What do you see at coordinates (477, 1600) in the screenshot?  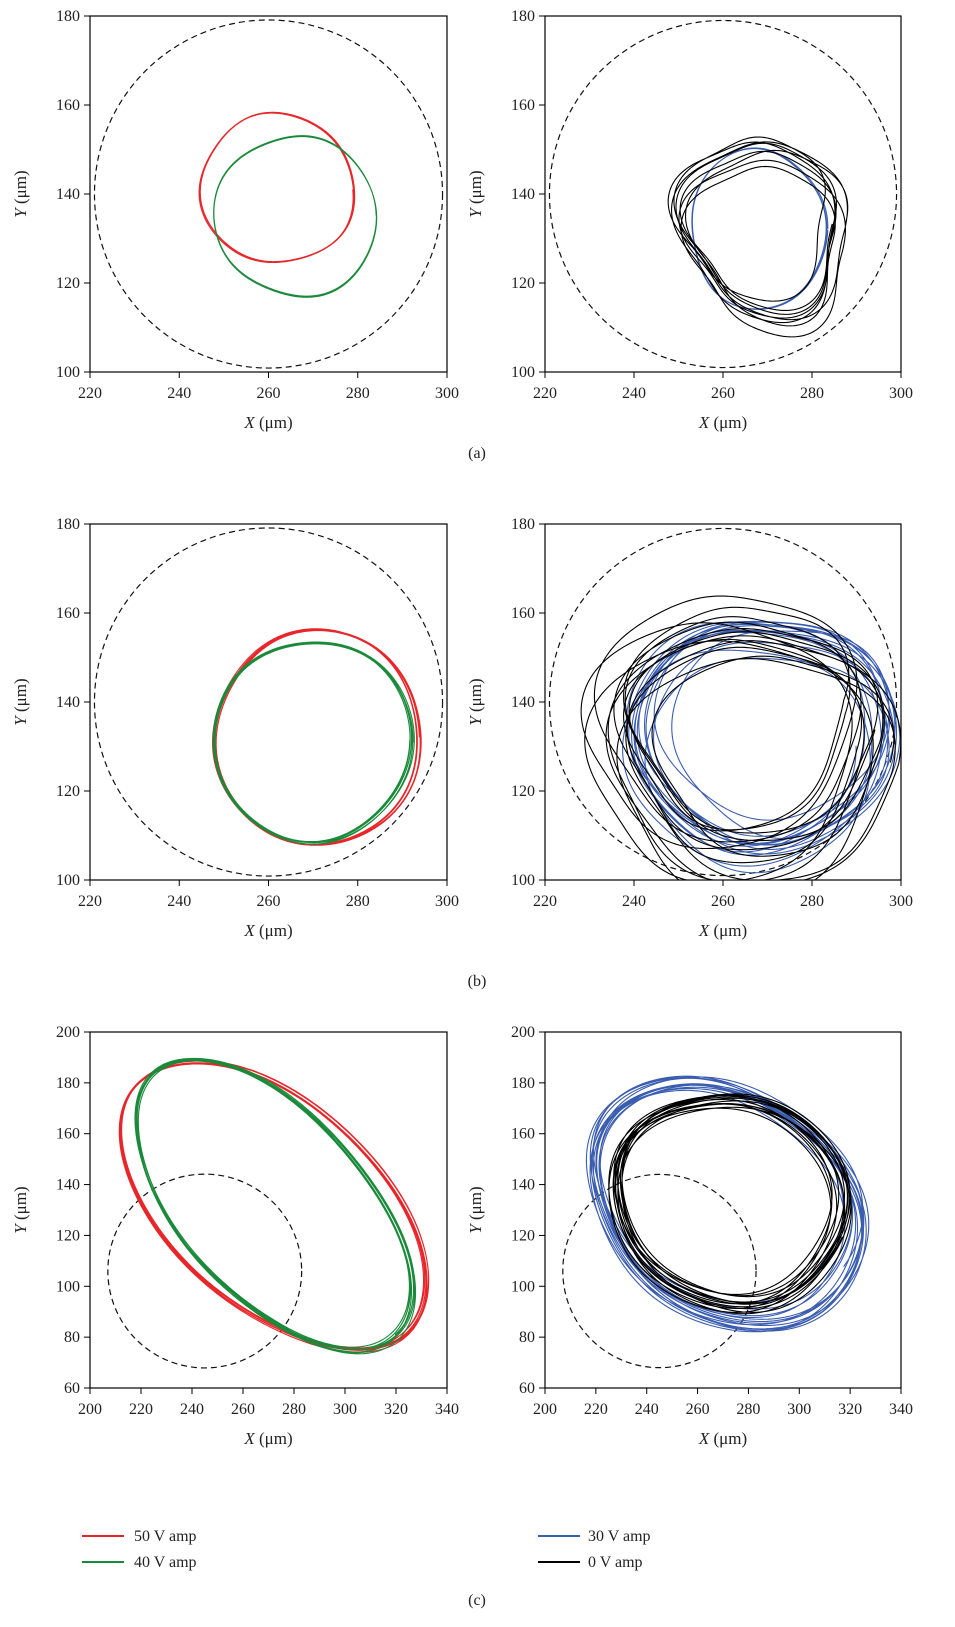 I see `panel-label-c: (c)` at bounding box center [477, 1600].